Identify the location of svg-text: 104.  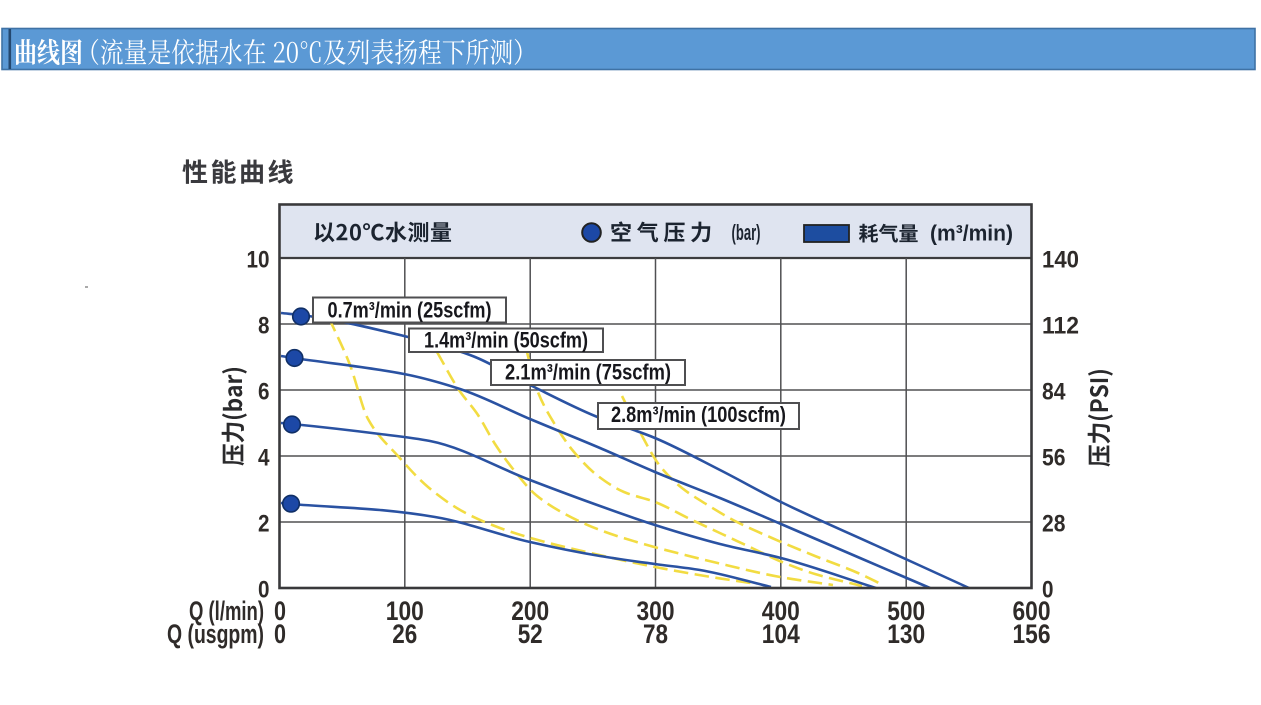
(781, 634).